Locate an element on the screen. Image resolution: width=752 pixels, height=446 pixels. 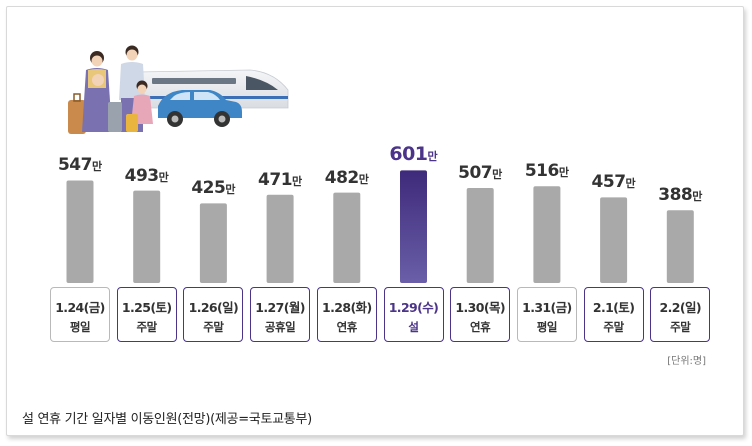
value-number: 482 is located at coordinates (342, 177).